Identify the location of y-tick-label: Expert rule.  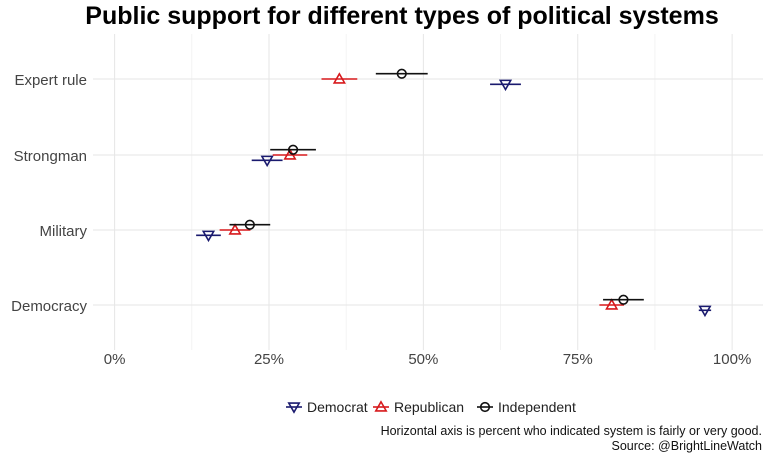
(50, 80).